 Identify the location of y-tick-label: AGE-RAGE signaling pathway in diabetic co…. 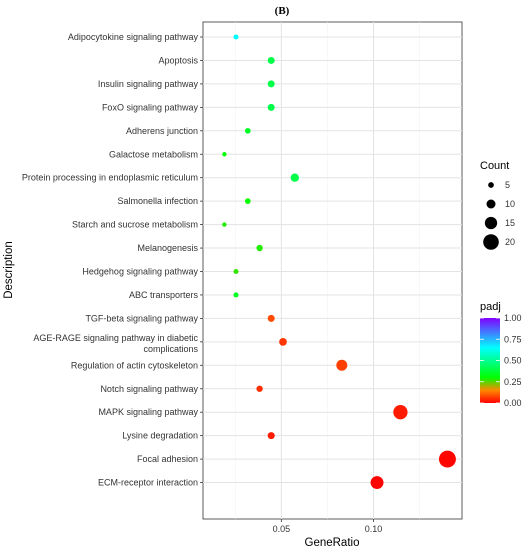
(115, 343).